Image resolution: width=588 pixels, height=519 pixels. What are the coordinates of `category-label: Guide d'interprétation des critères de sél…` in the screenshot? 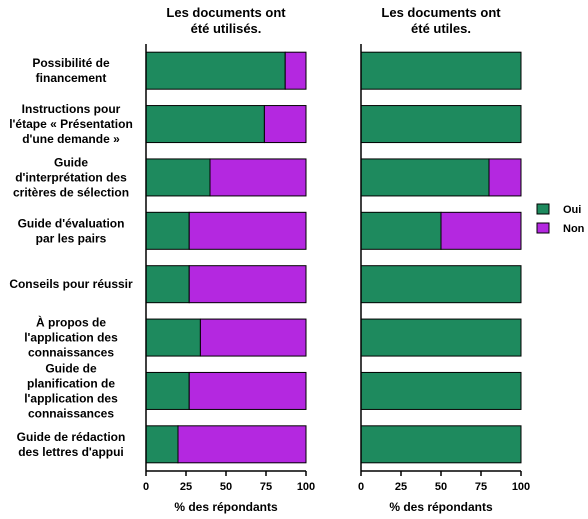 It's located at (71, 177).